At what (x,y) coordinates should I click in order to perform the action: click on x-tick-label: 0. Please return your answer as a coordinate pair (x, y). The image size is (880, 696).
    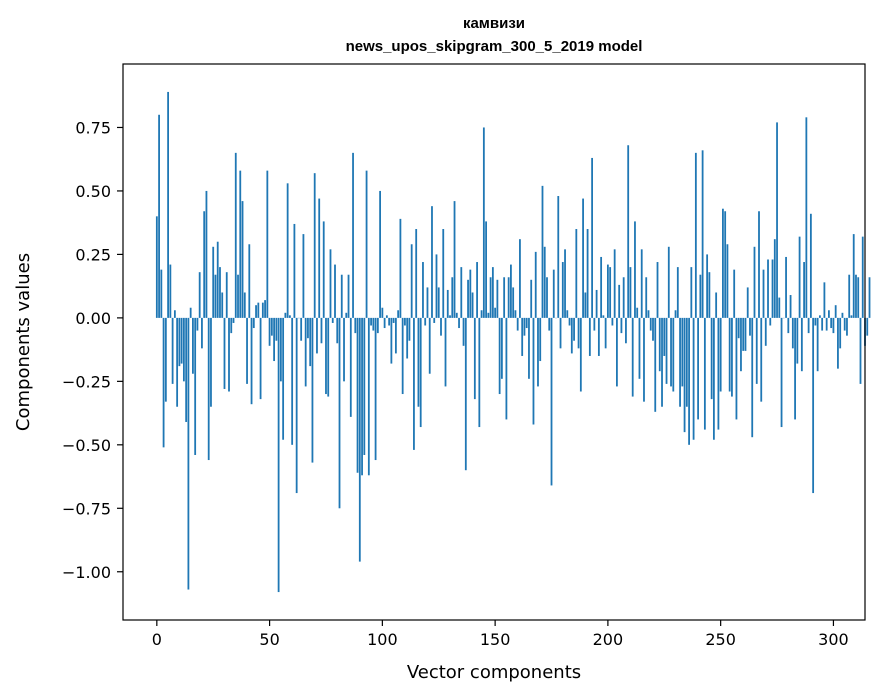
    Looking at the image, I should click on (157, 639).